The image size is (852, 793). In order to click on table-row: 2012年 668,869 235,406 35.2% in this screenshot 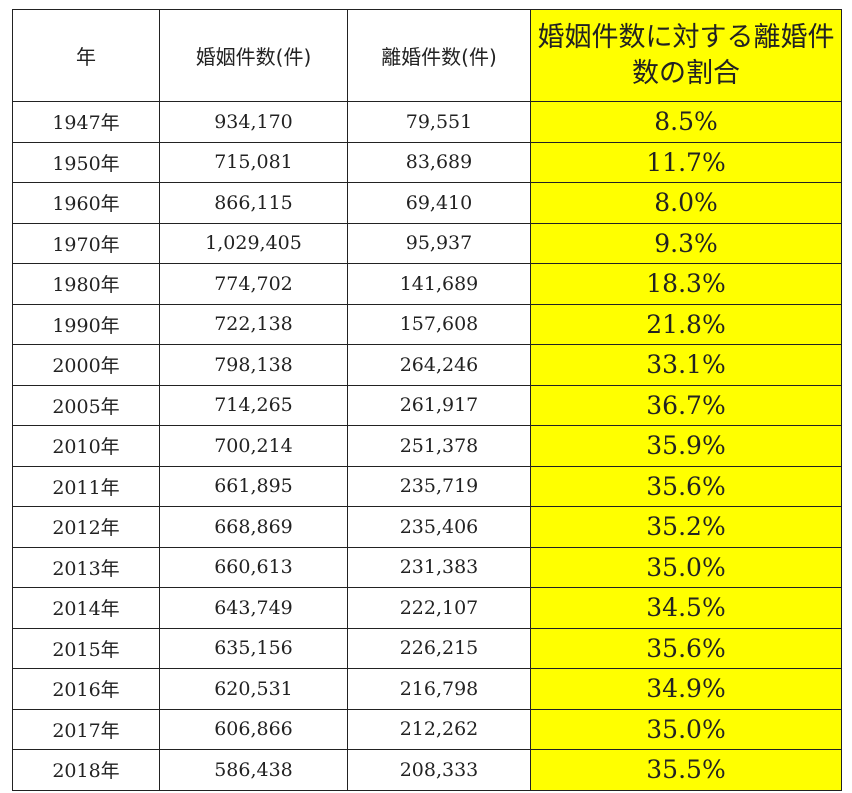, I will do `click(427, 527)`.